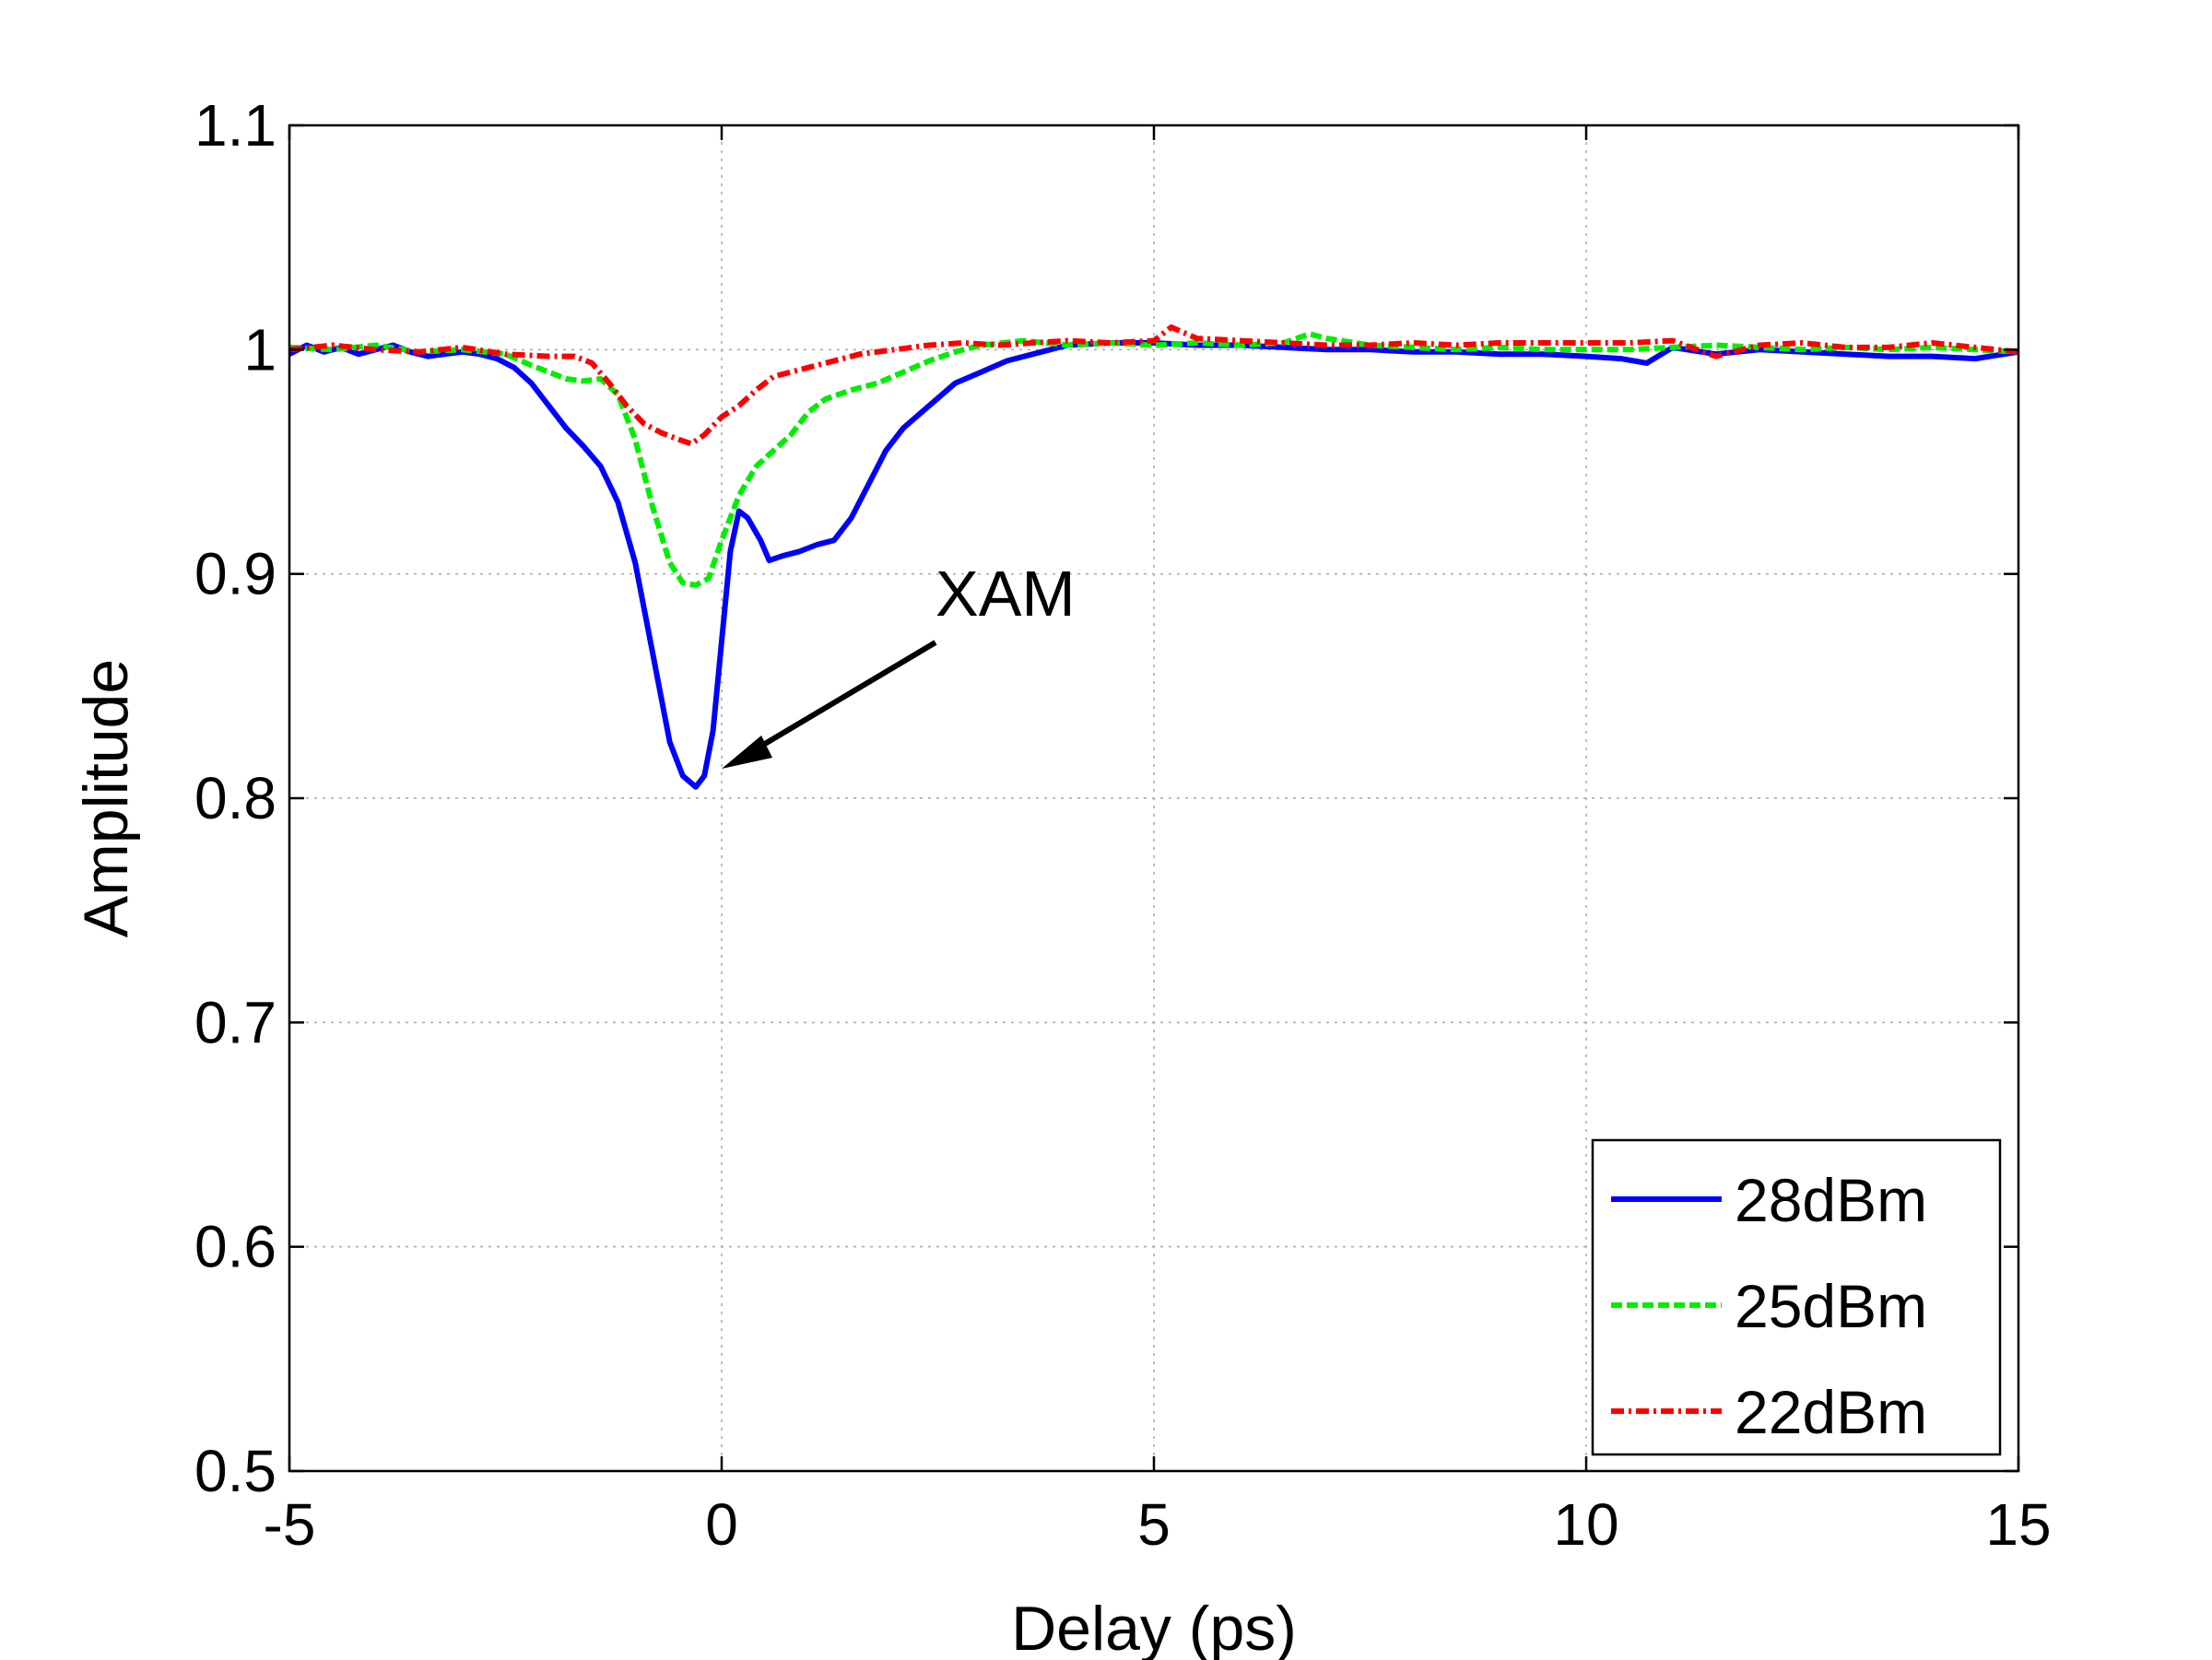  I want to click on xam-annotation: XAM, so click(899, 663).